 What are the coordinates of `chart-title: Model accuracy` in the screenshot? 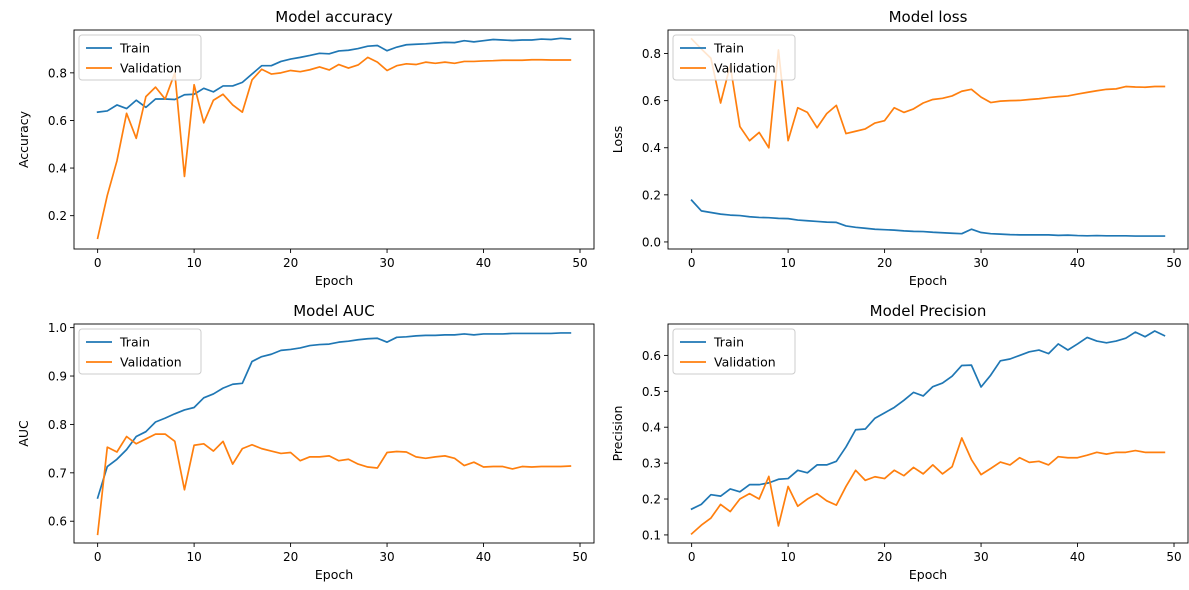 It's located at (334, 17).